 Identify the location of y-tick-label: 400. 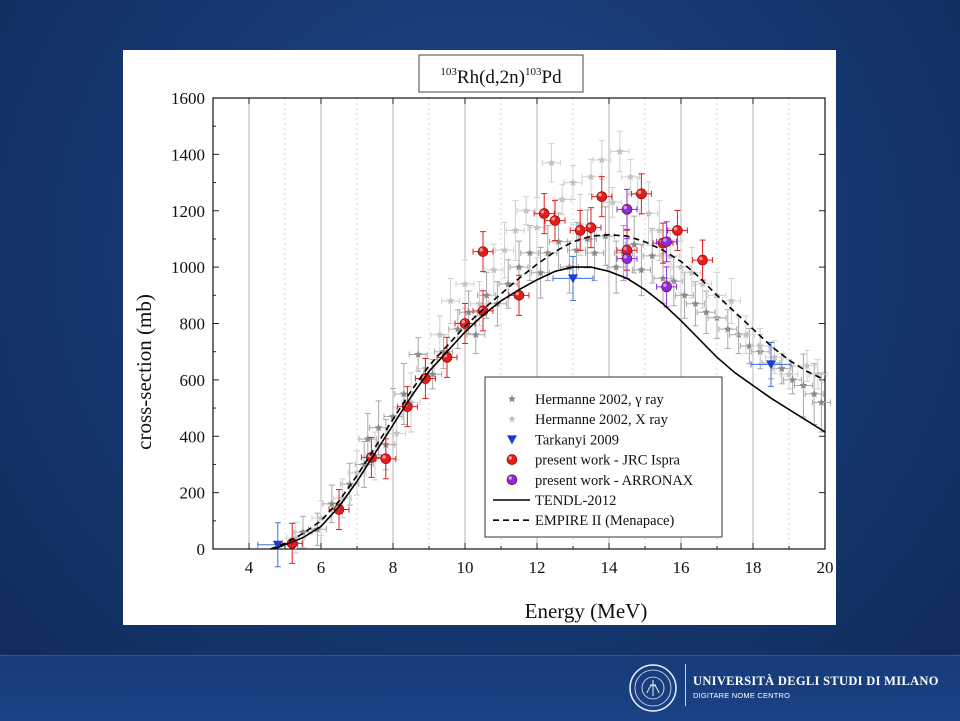
(193, 436).